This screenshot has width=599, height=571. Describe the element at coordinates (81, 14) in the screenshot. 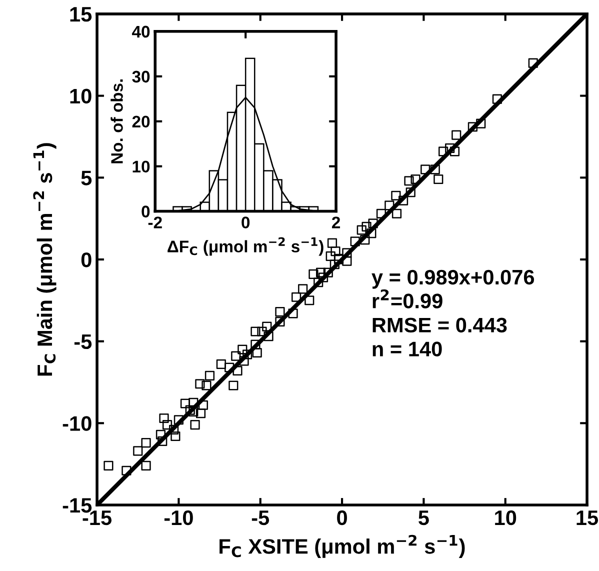

I see `y-tick-label: 15` at that location.